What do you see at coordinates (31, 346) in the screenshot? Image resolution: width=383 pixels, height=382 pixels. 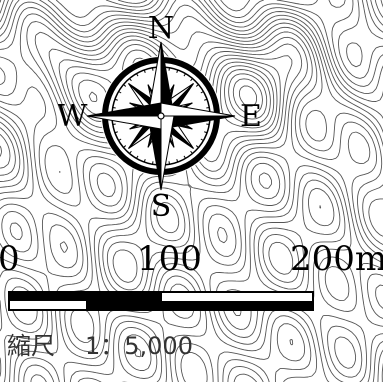 I see `scale-caption-label: 縮尺` at bounding box center [31, 346].